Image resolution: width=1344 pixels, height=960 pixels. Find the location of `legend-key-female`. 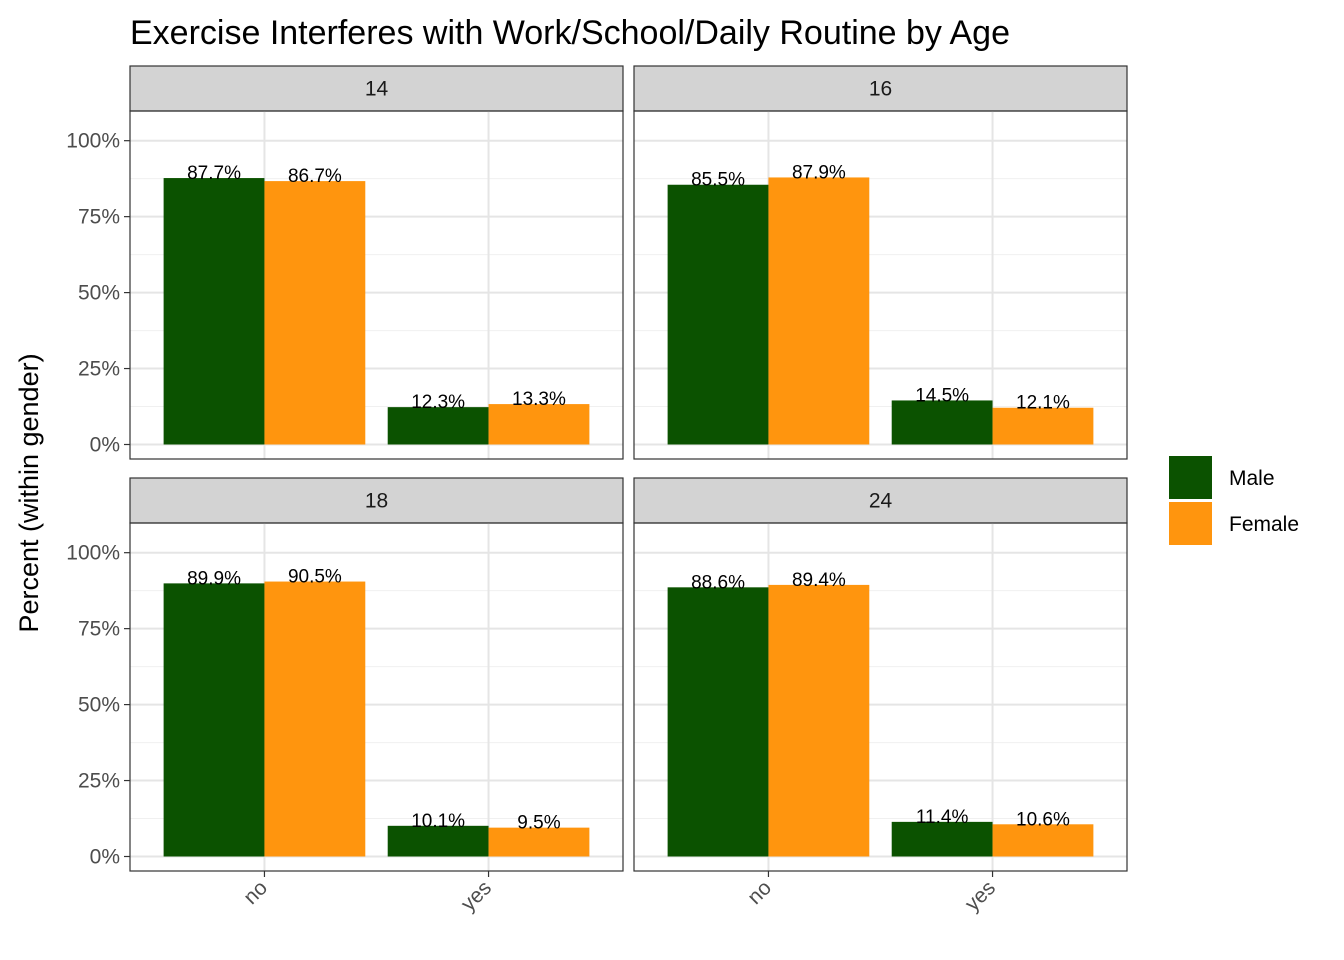

legend-key-female is located at coordinates (1190, 523).